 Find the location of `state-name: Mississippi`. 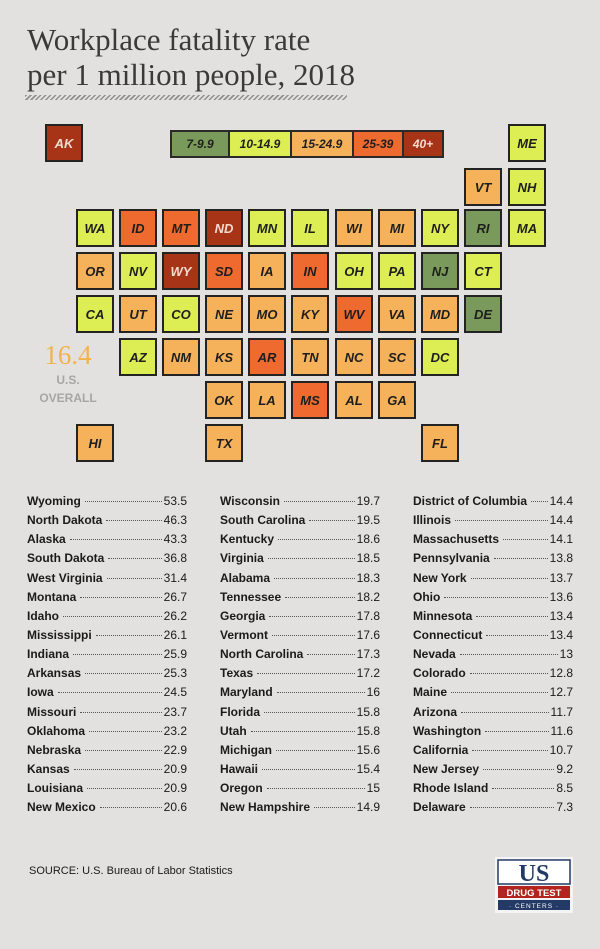

state-name: Mississippi is located at coordinates (59, 634).